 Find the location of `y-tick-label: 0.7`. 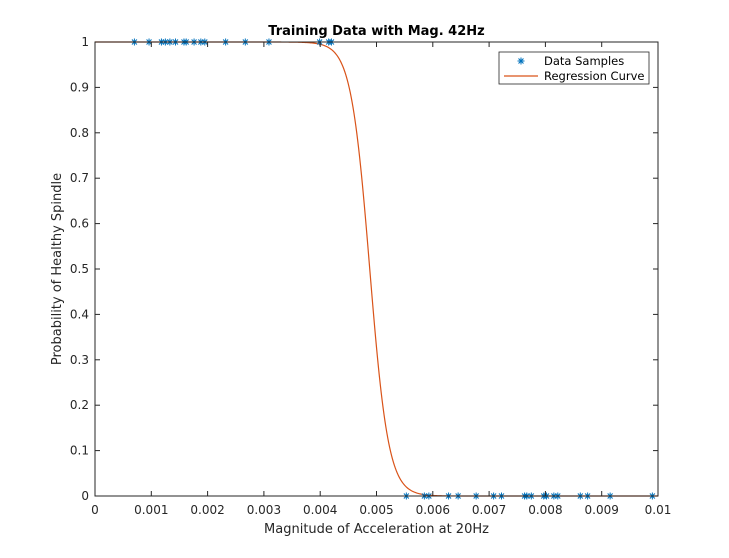

y-tick-label: 0.7 is located at coordinates (79, 178).